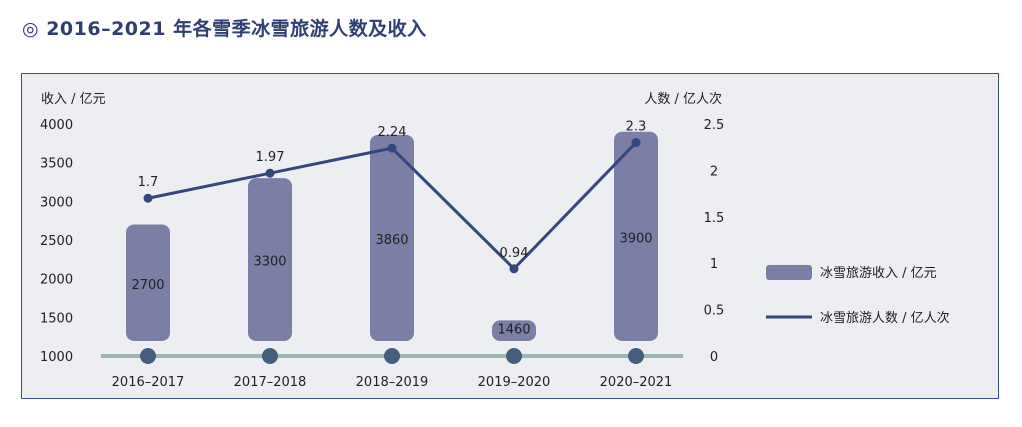 The width and height of the screenshot is (1022, 427). Describe the element at coordinates (270, 157) in the screenshot. I see `visitors-value-label: 1.97` at that location.